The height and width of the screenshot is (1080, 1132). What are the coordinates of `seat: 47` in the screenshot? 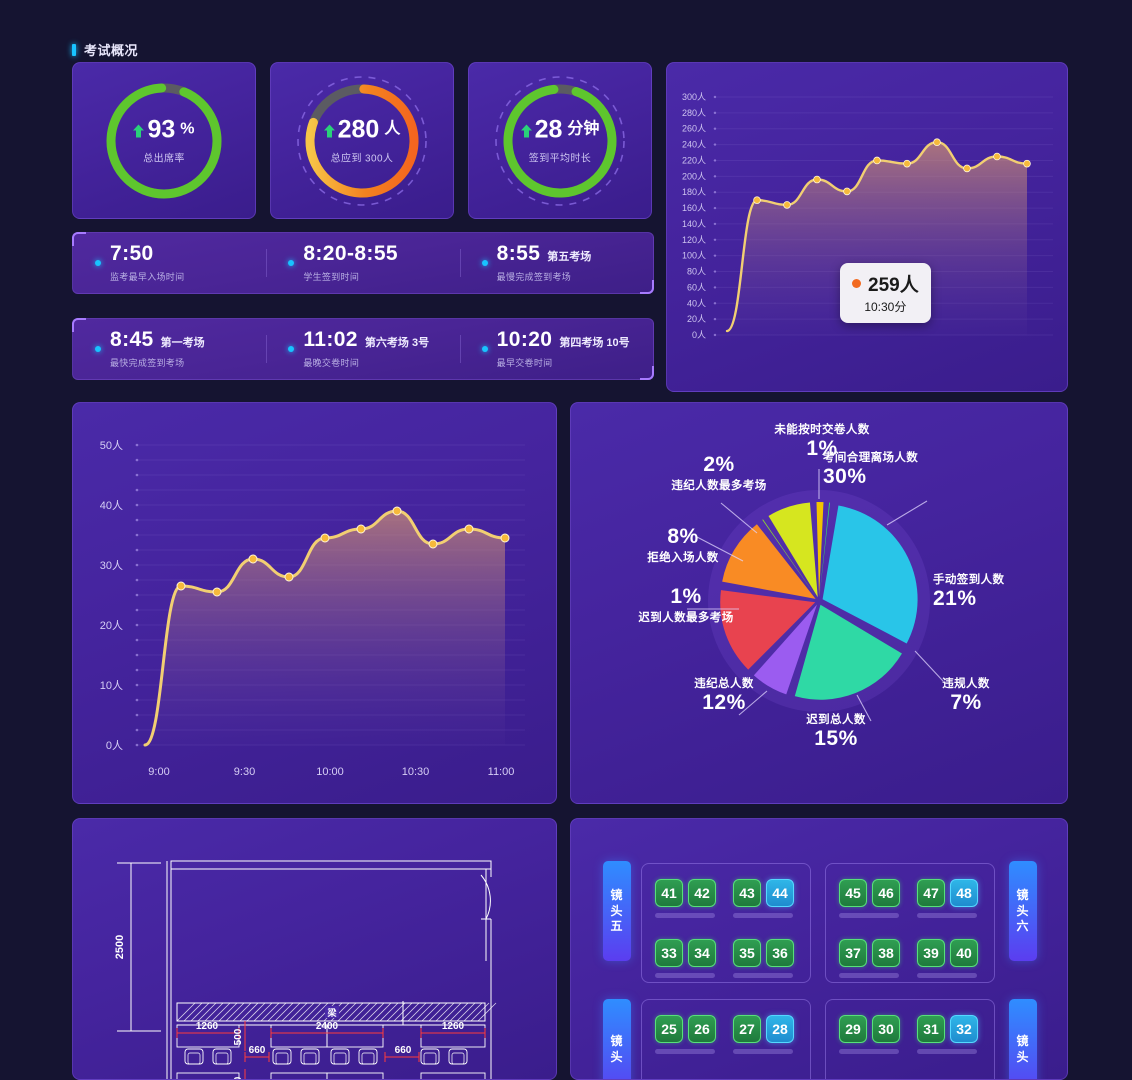 It's located at (931, 893).